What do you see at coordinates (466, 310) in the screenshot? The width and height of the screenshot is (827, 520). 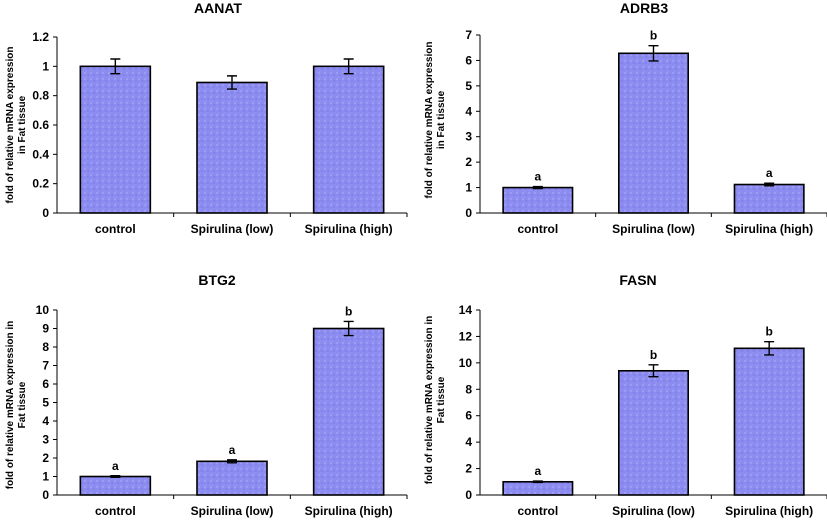 I see `y-tick-label: 14` at bounding box center [466, 310].